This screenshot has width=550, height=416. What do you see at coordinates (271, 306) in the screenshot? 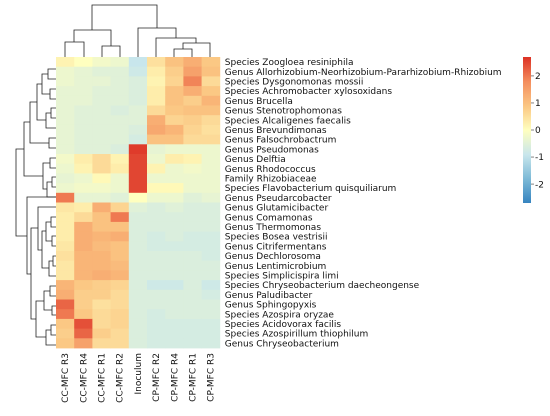
I see `row-label: Genus Sphingopyxis` at bounding box center [271, 306].